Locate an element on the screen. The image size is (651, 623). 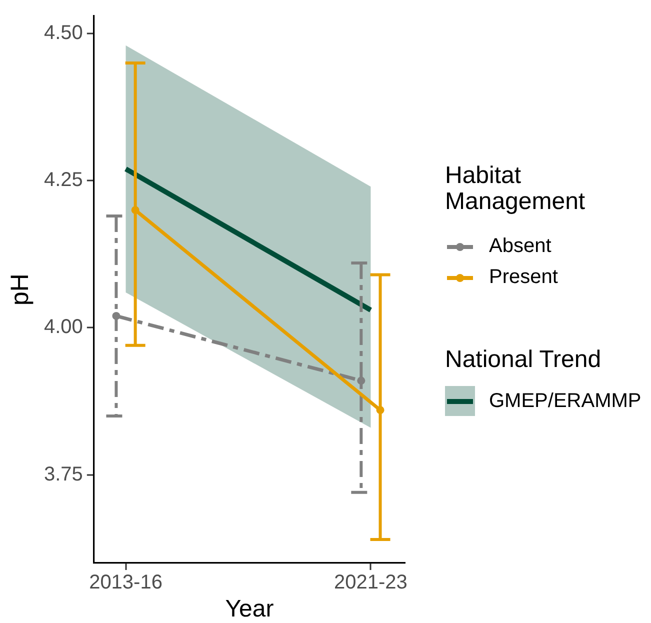
x-tick-label: 2021-23 is located at coordinates (371, 583).